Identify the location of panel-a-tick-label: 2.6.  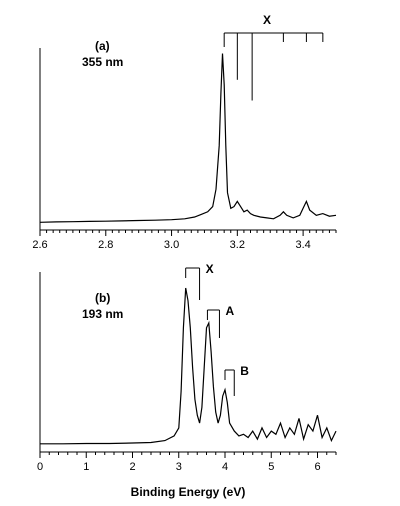
(39, 245).